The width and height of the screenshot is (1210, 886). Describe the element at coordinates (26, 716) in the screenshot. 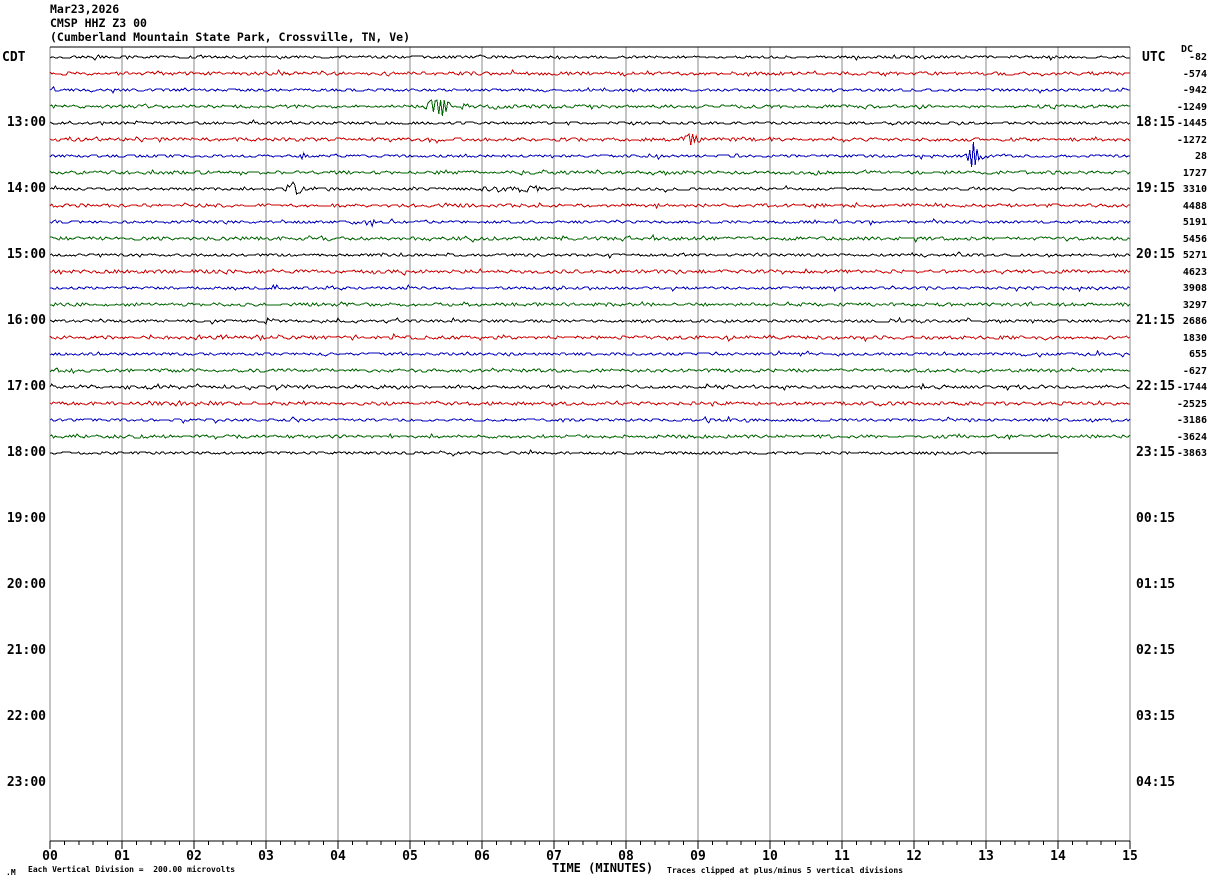

I see `cdt-time-label: 22:00` at that location.